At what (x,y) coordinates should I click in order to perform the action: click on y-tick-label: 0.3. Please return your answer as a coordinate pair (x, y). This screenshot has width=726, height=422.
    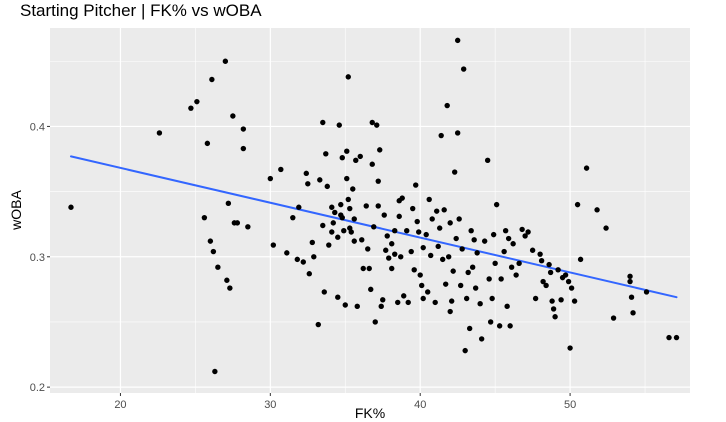
    Looking at the image, I should click on (37, 258).